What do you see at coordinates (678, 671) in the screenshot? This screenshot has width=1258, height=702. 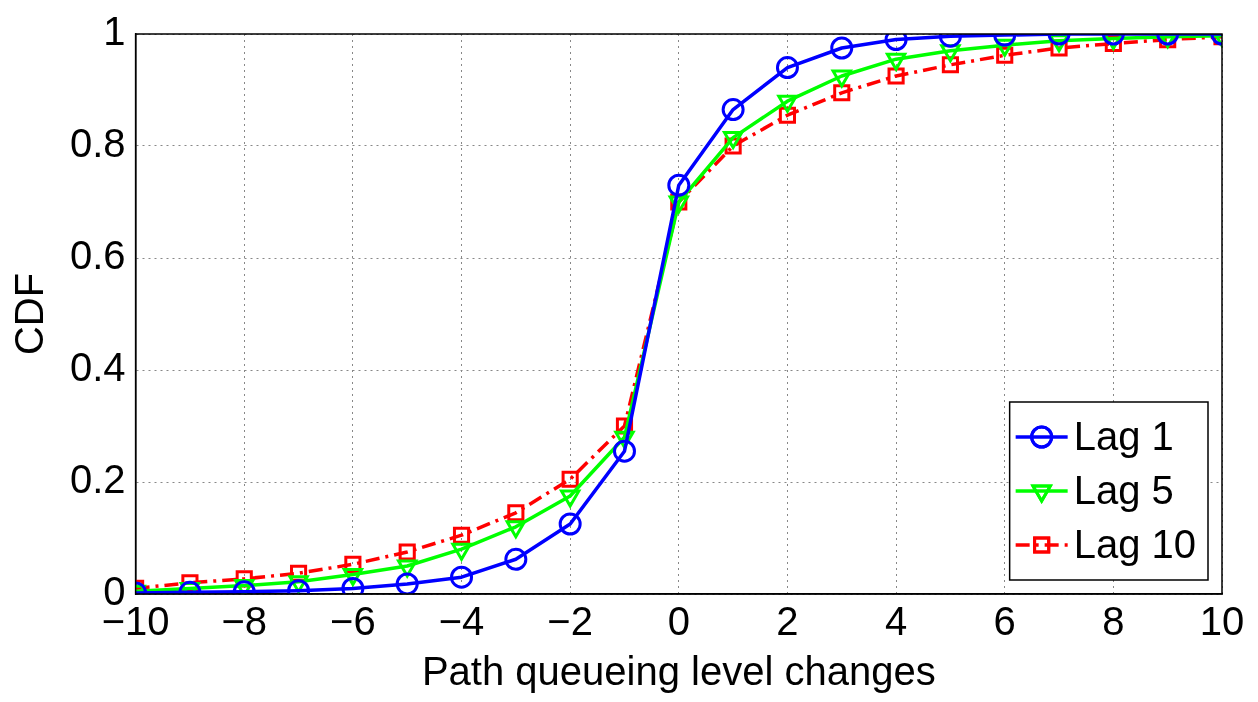 I see `x-axis-title: Path queueing level changes` at bounding box center [678, 671].